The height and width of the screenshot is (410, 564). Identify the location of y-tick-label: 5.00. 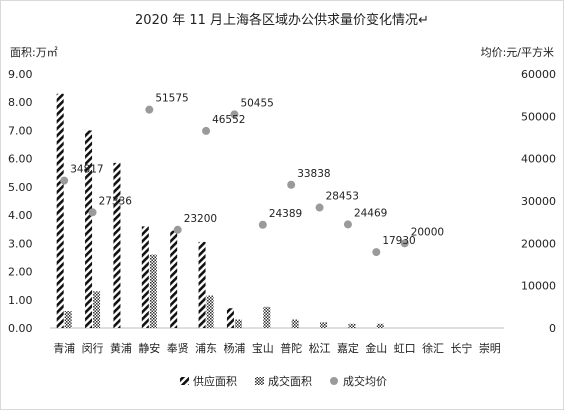
(20, 187).